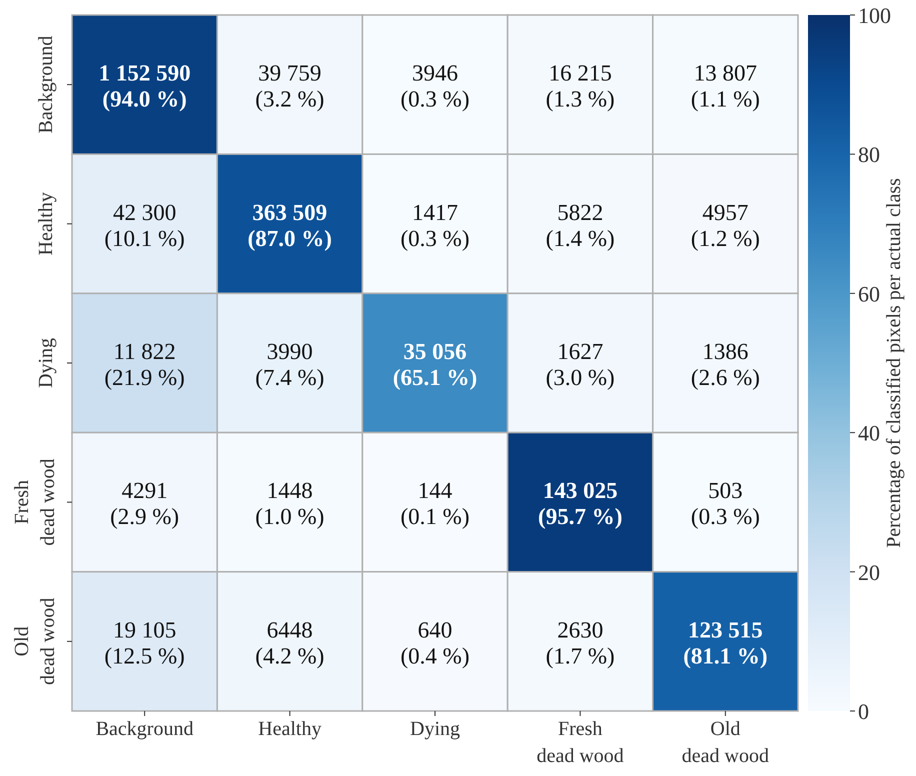  I want to click on data-label: 123 515 (81.1 %), so click(725, 642).